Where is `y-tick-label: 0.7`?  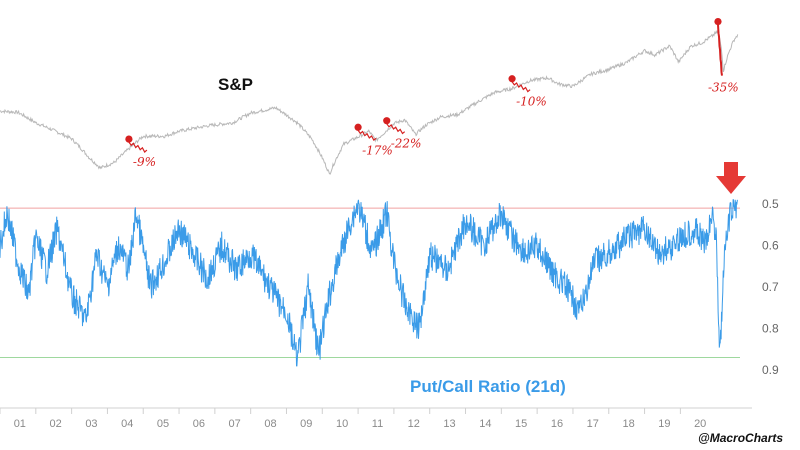 y-tick-label: 0.7 is located at coordinates (770, 287).